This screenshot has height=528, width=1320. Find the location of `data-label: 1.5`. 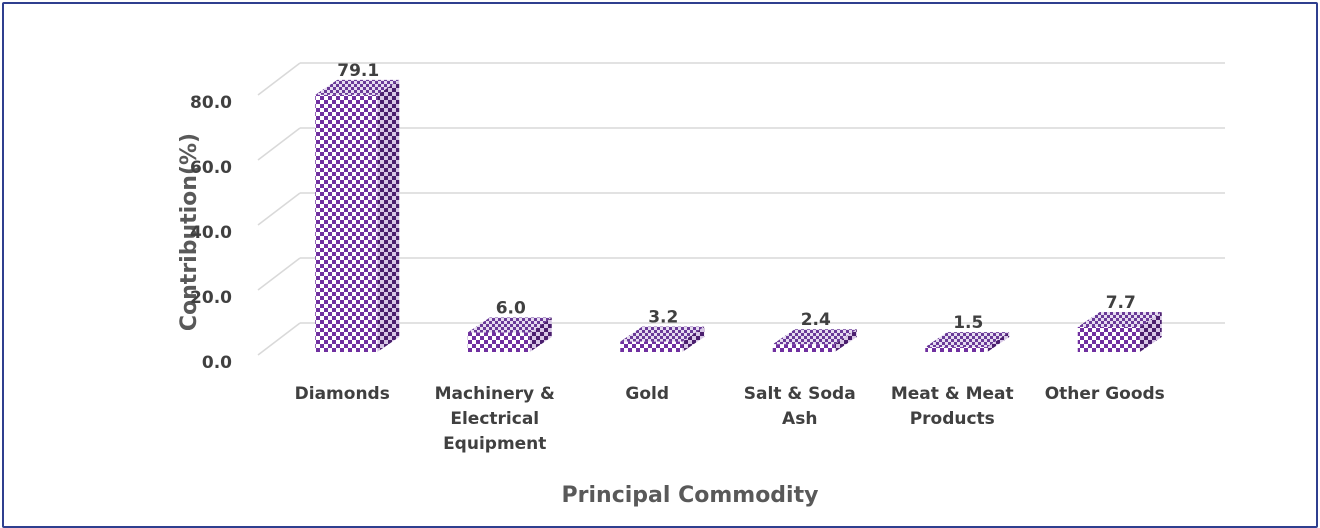

data-label: 1.5 is located at coordinates (968, 323).